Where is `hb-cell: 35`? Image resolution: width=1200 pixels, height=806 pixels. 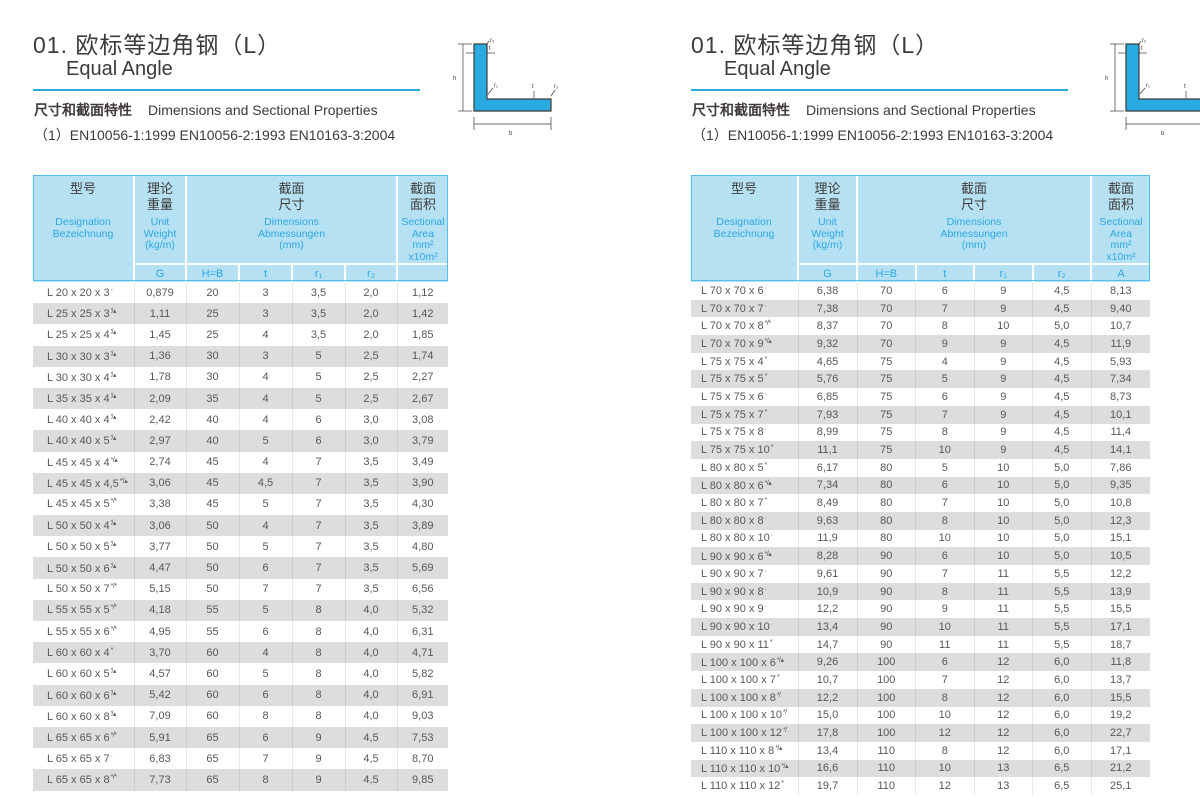 hb-cell: 35 is located at coordinates (212, 398).